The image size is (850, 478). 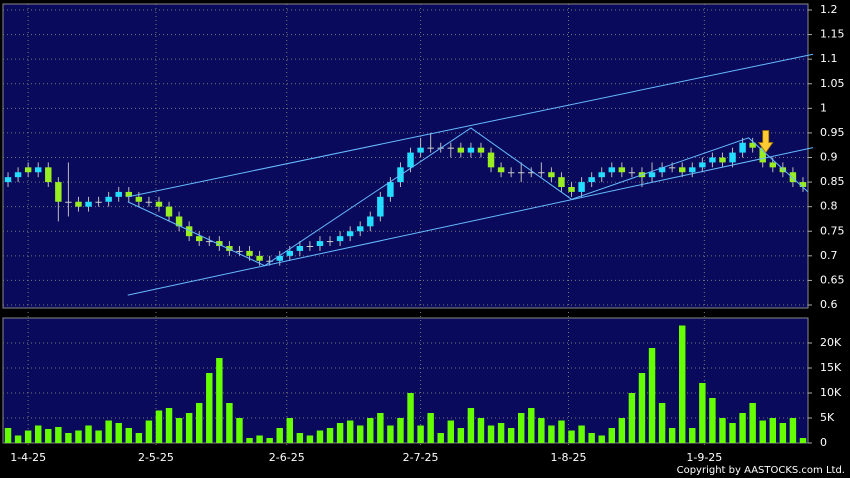 What do you see at coordinates (421, 457) in the screenshot?
I see `x-tick-label: 2-7-25` at bounding box center [421, 457].